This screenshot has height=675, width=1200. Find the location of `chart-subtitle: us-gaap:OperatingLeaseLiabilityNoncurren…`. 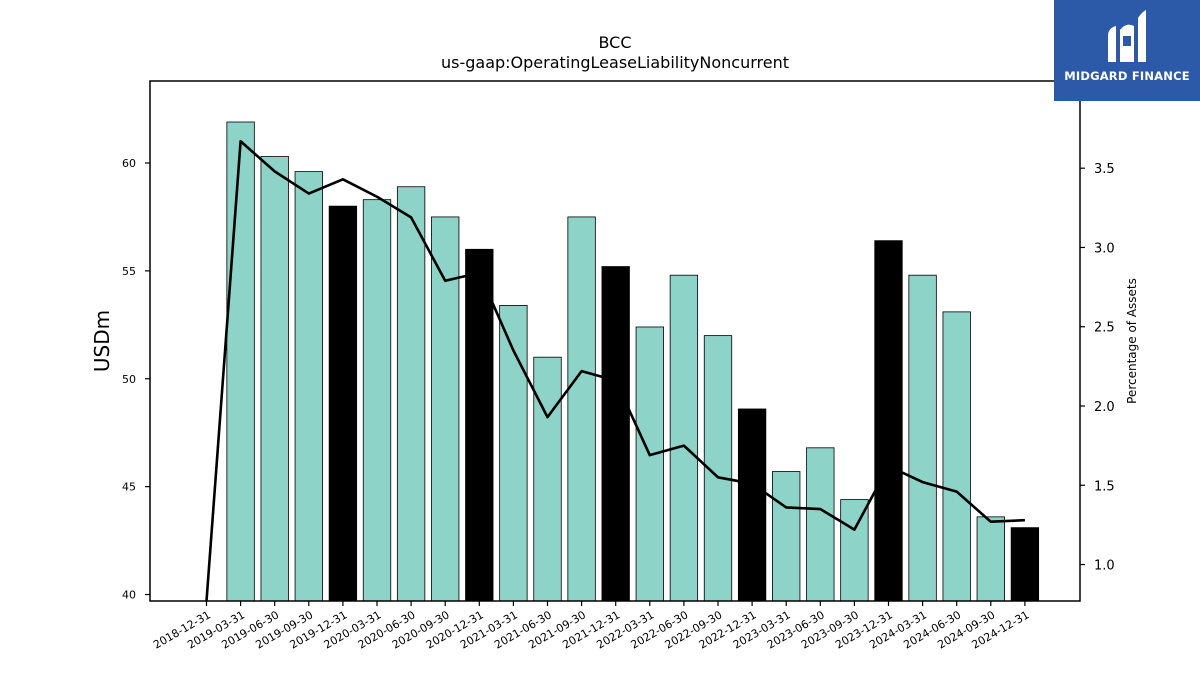

chart-subtitle: us-gaap:OperatingLeaseLiabilityNoncurren… is located at coordinates (615, 62).